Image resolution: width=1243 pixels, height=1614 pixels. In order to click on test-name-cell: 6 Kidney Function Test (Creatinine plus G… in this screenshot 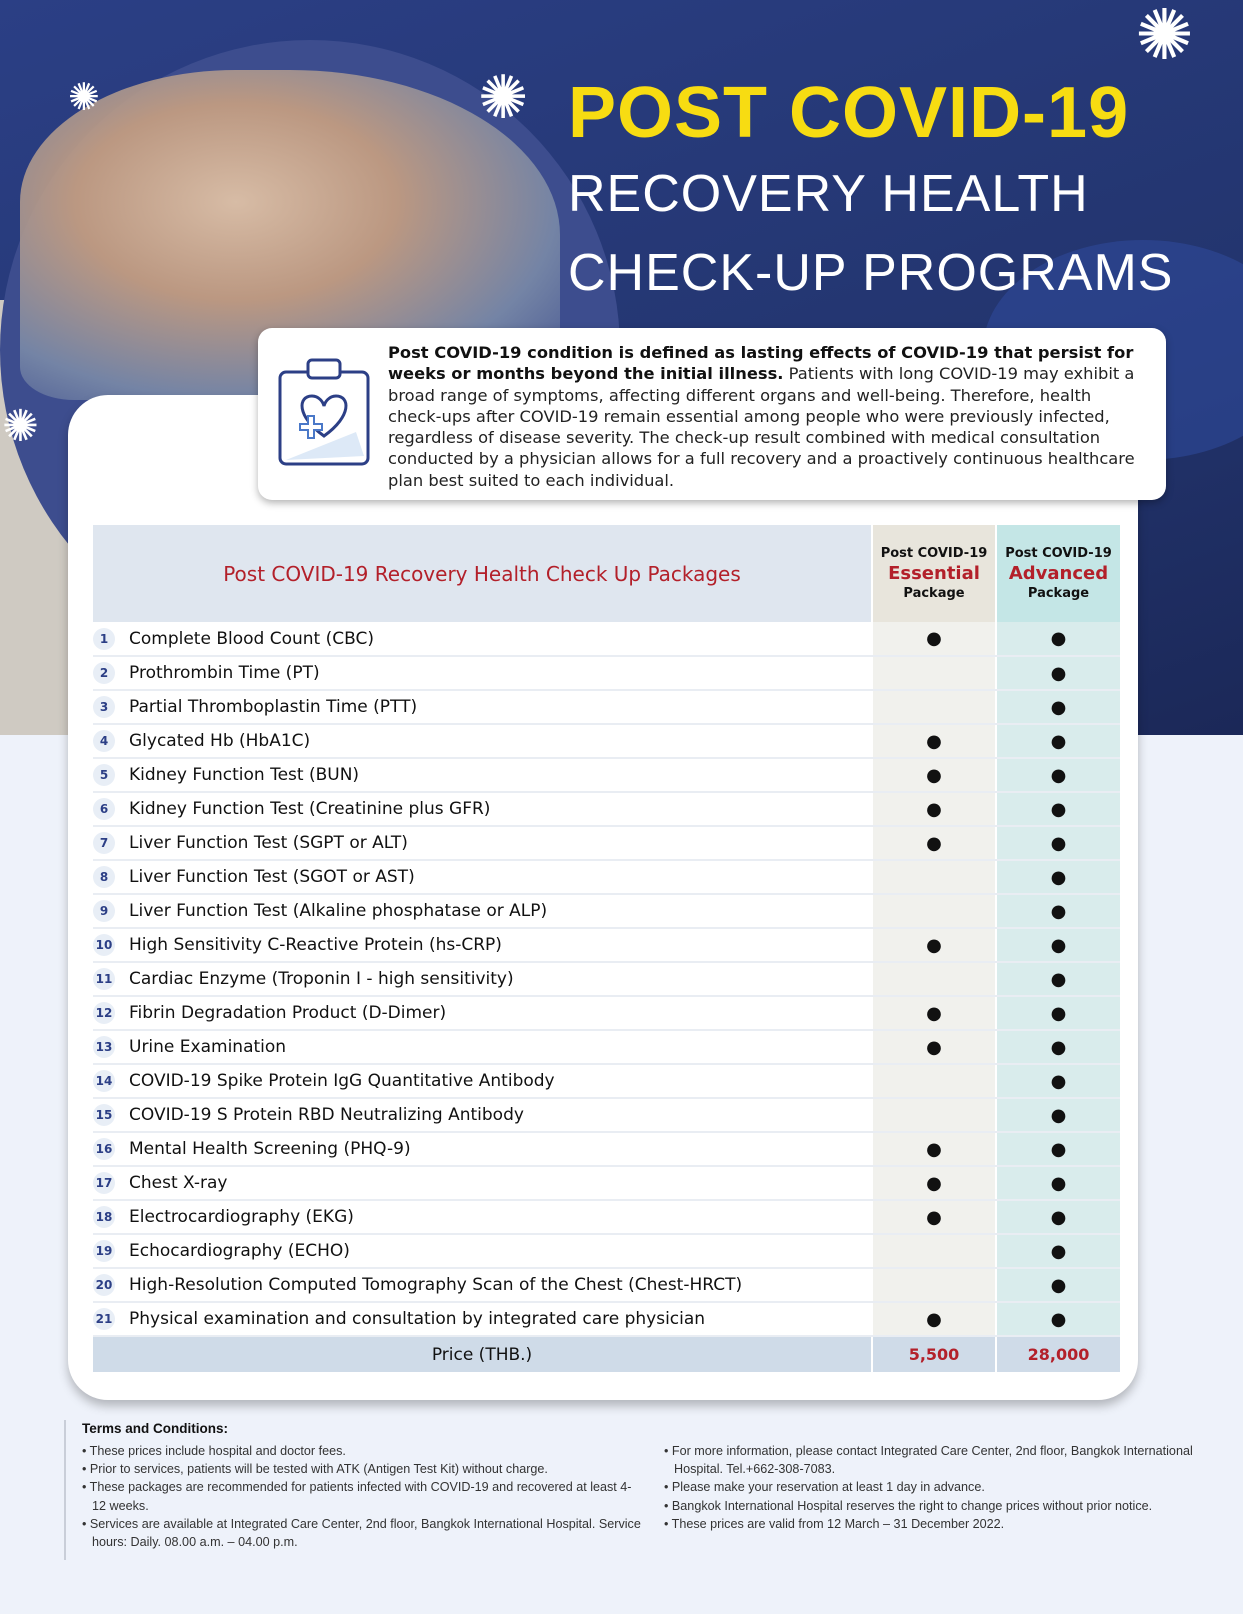, I will do `click(482, 809)`.